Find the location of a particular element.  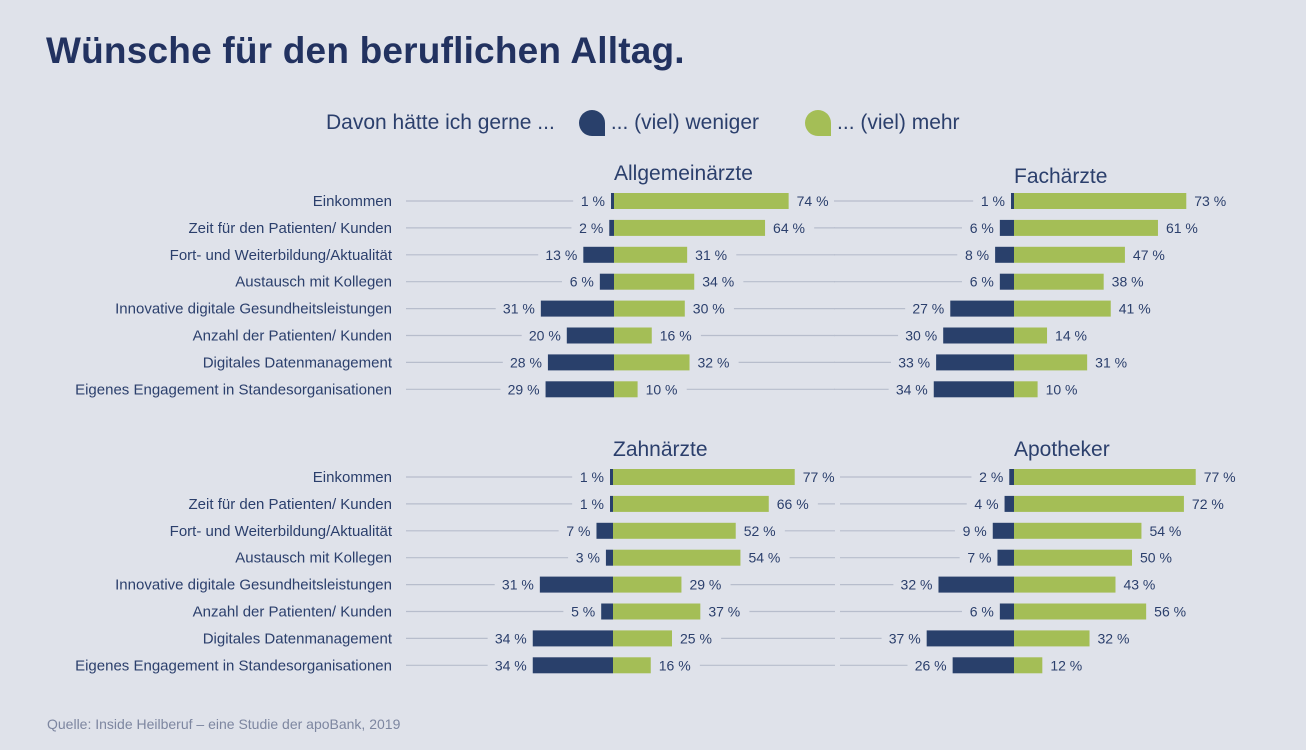

value-label-less: 29 % is located at coordinates (524, 389).